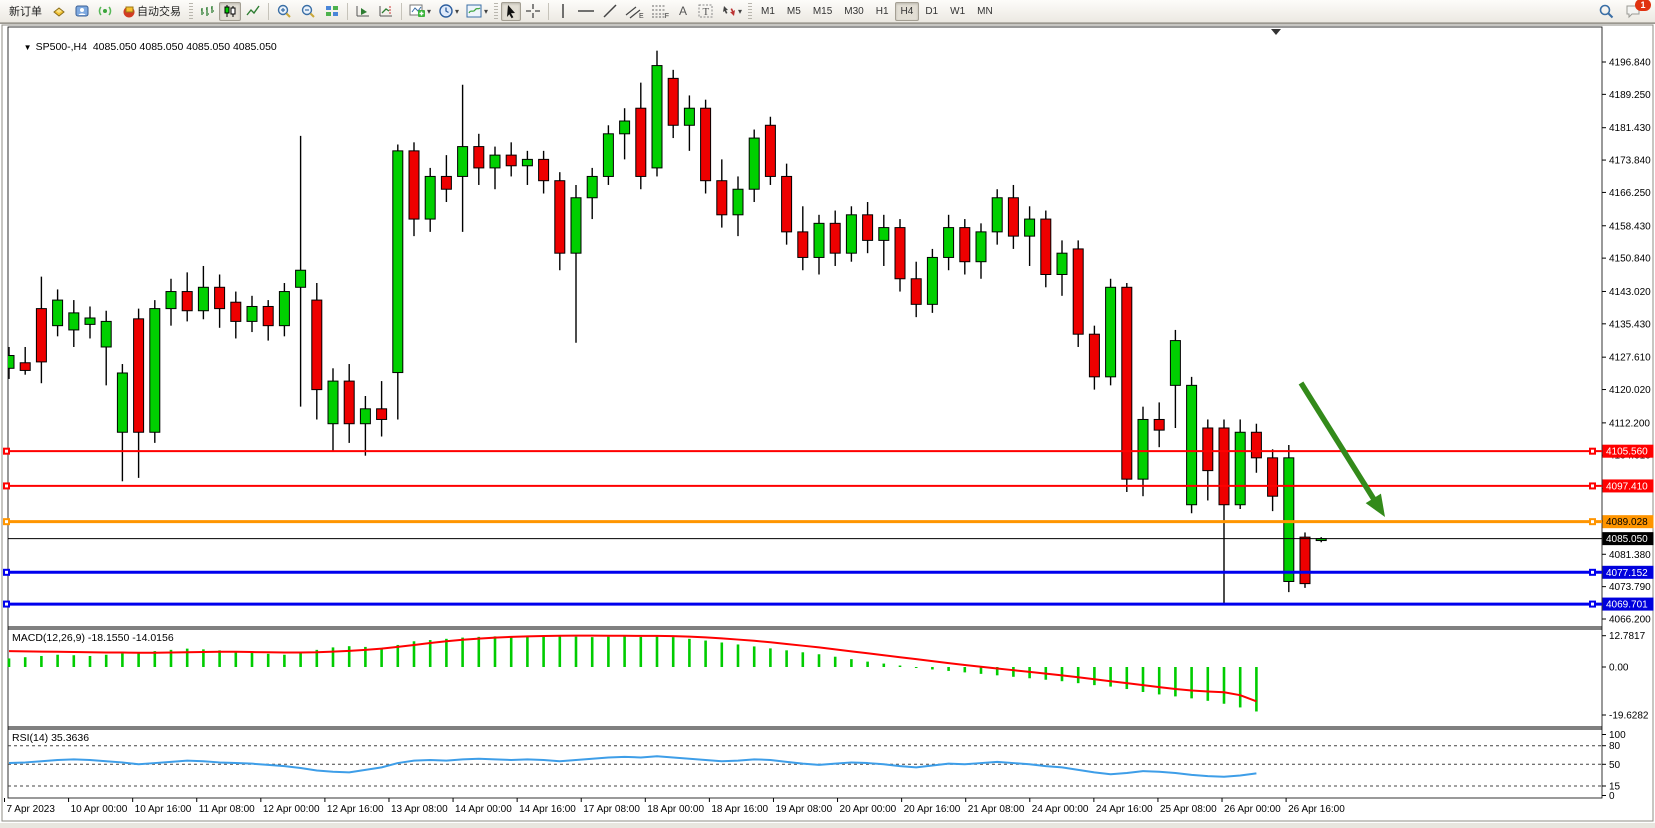 The width and height of the screenshot is (1655, 828). Describe the element at coordinates (1627, 573) in the screenshot. I see `price-badge-label: 4077.152` at that location.